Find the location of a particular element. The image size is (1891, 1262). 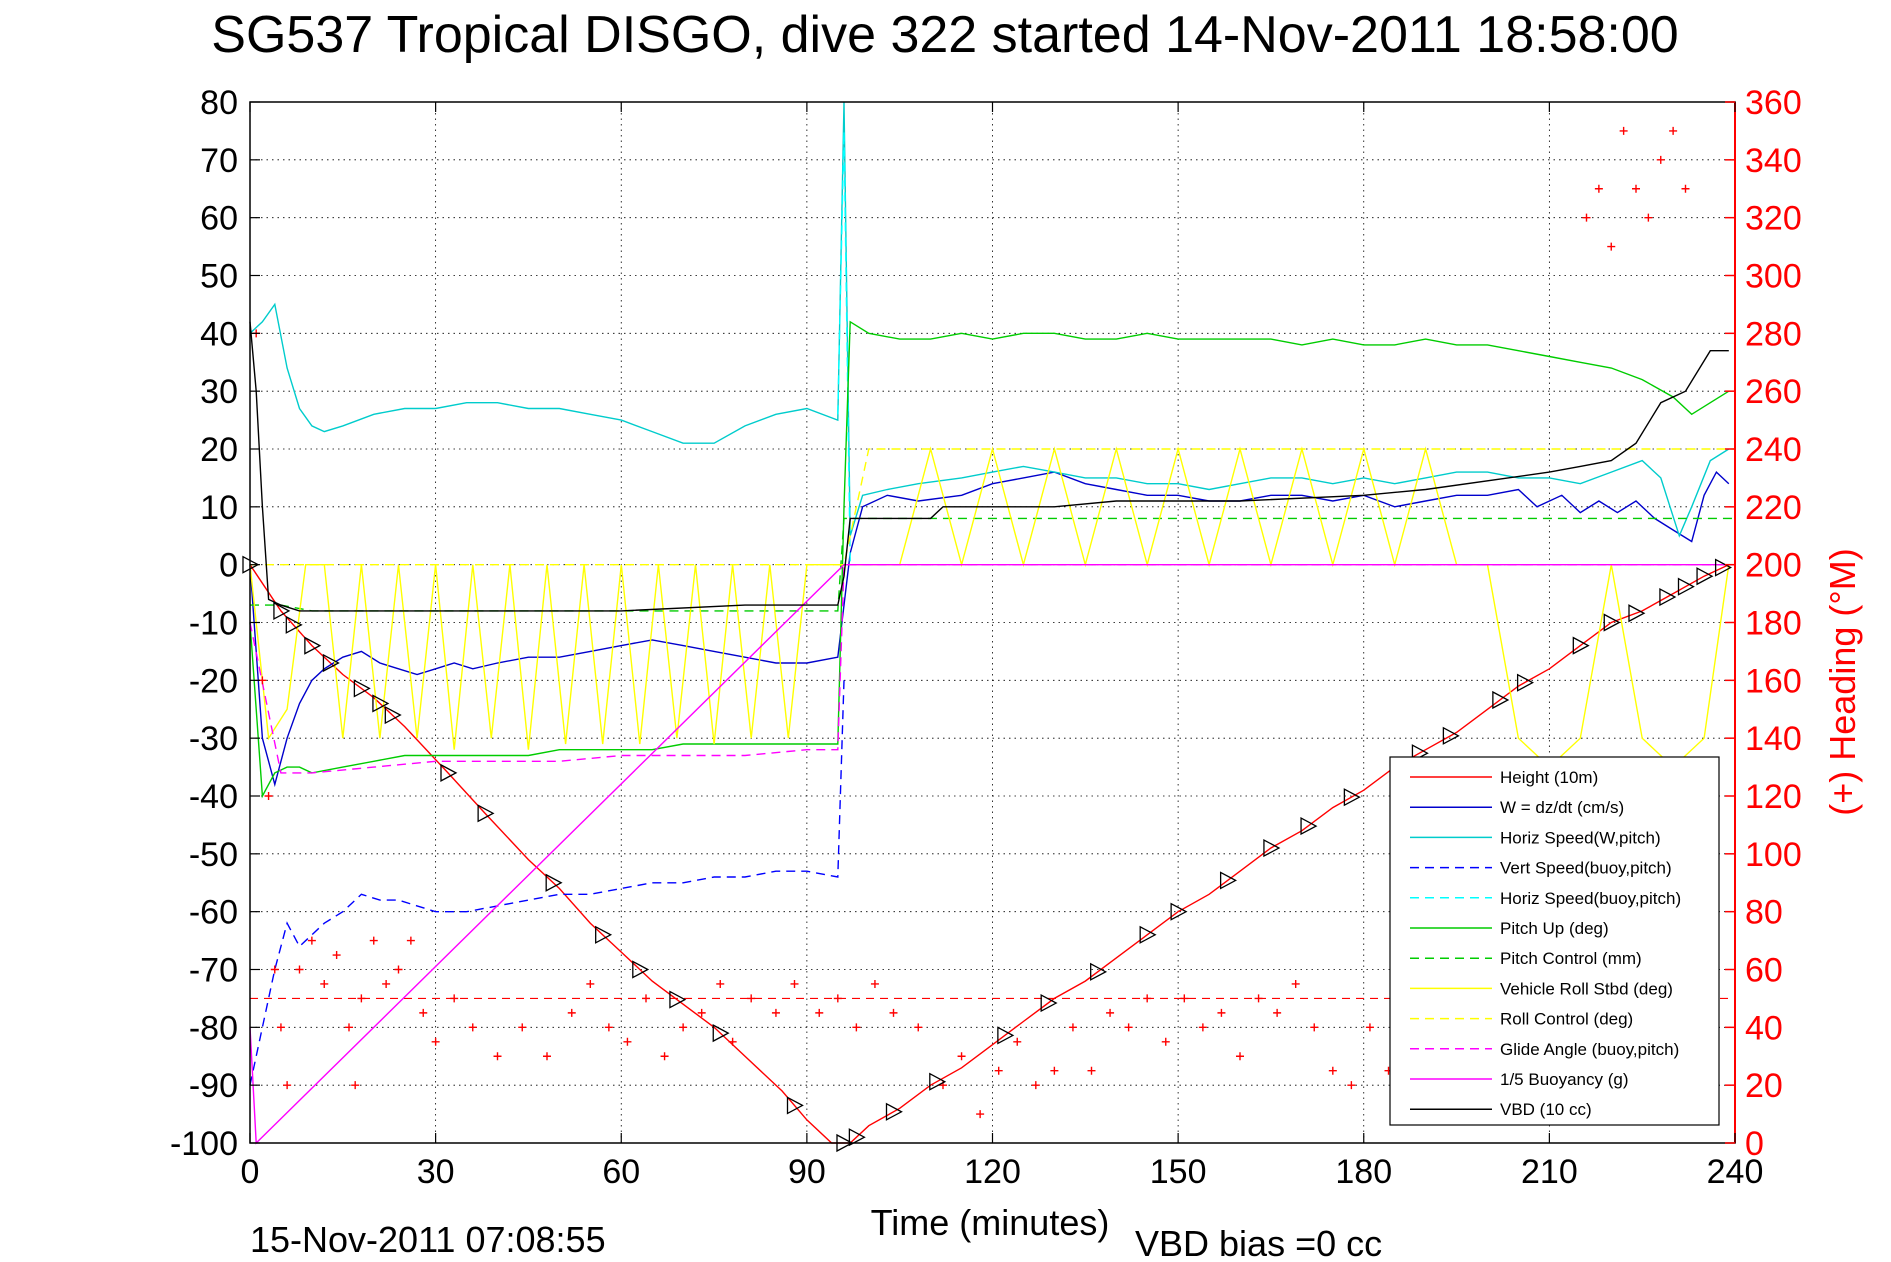

legend-label: Height (10m) is located at coordinates (1549, 777).